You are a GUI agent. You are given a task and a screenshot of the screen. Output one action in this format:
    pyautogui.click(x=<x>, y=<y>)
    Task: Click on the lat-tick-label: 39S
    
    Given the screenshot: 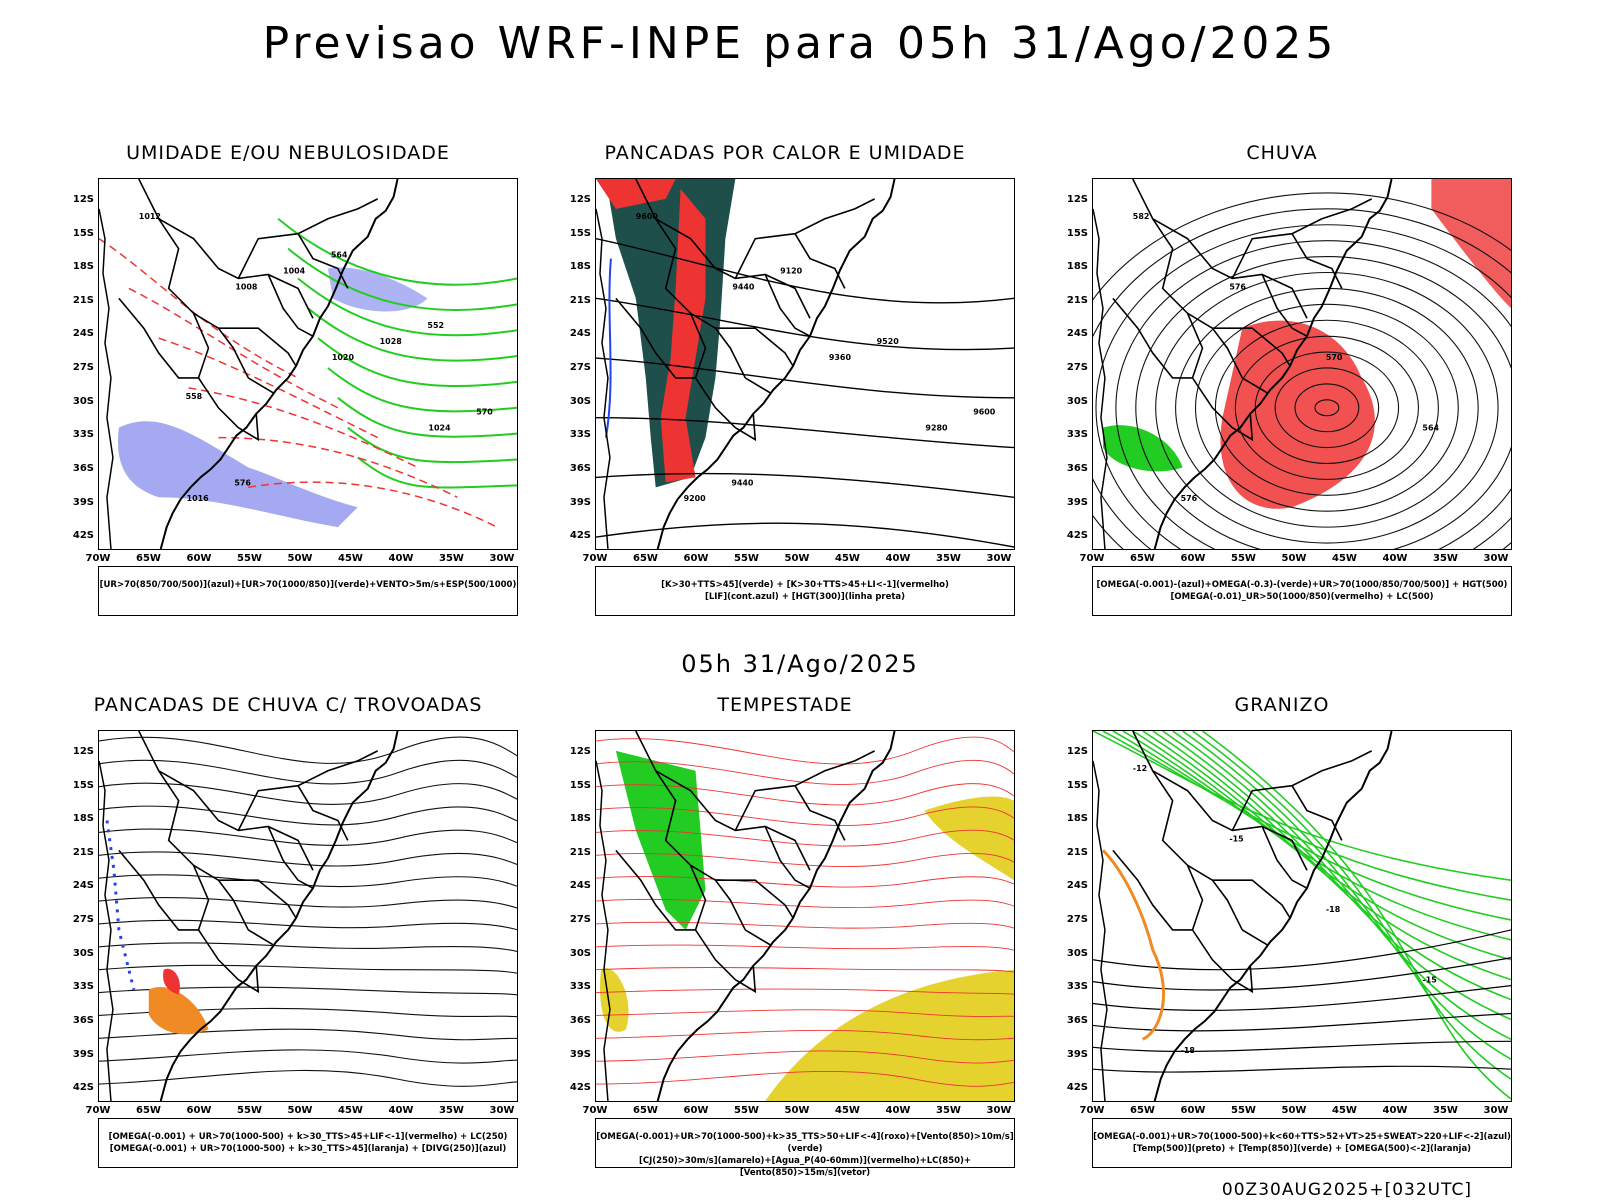 What is the action you would take?
    pyautogui.click(x=83, y=502)
    